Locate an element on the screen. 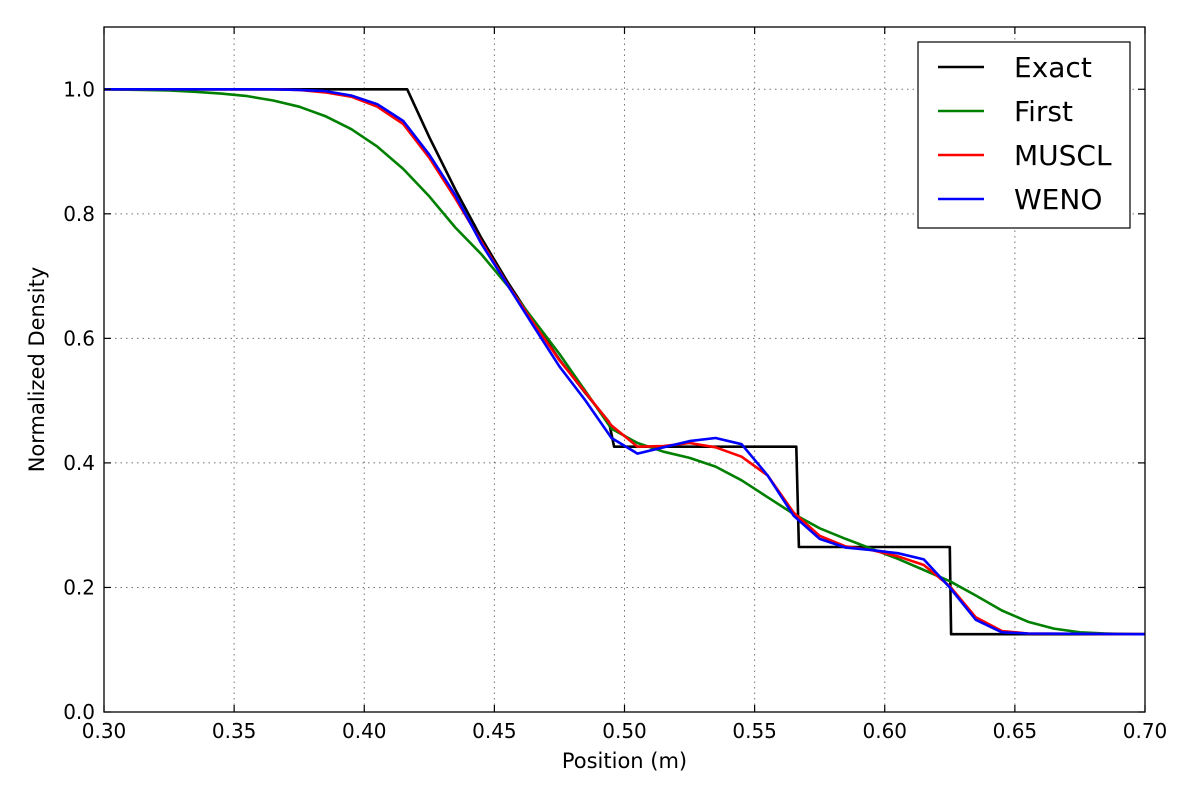  x-tick-label: 0.60 is located at coordinates (884, 731).